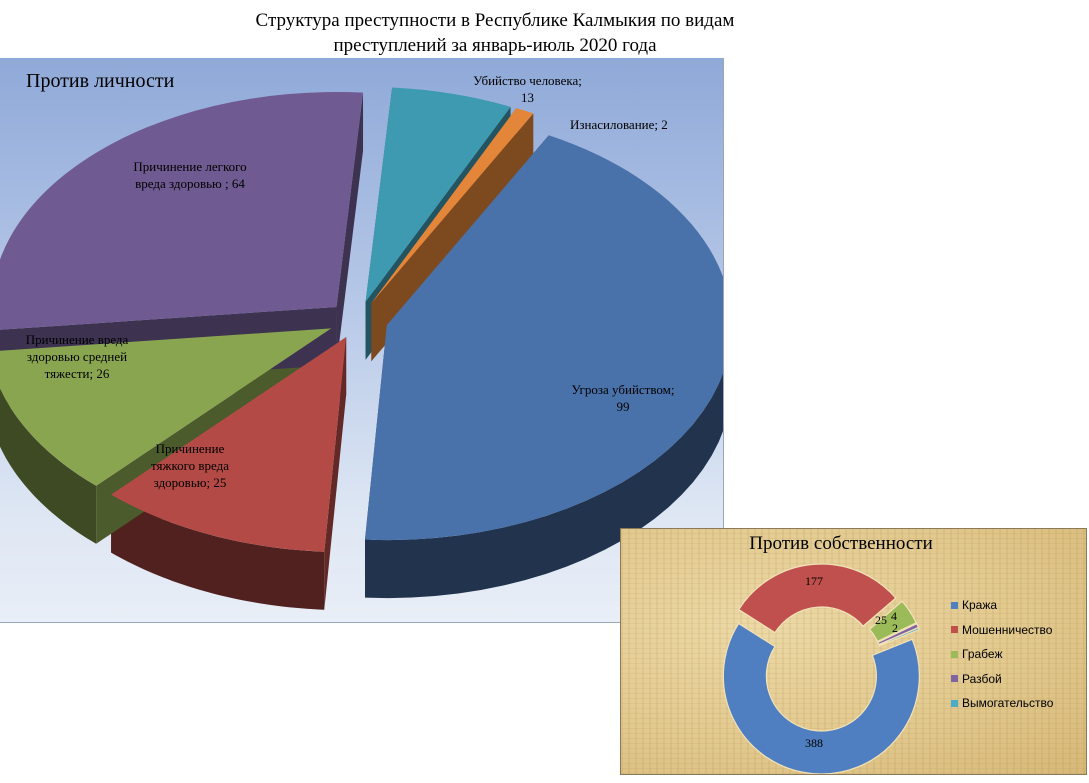  What do you see at coordinates (821, 698) in the screenshot?
I see `donut-slice-theft` at bounding box center [821, 698].